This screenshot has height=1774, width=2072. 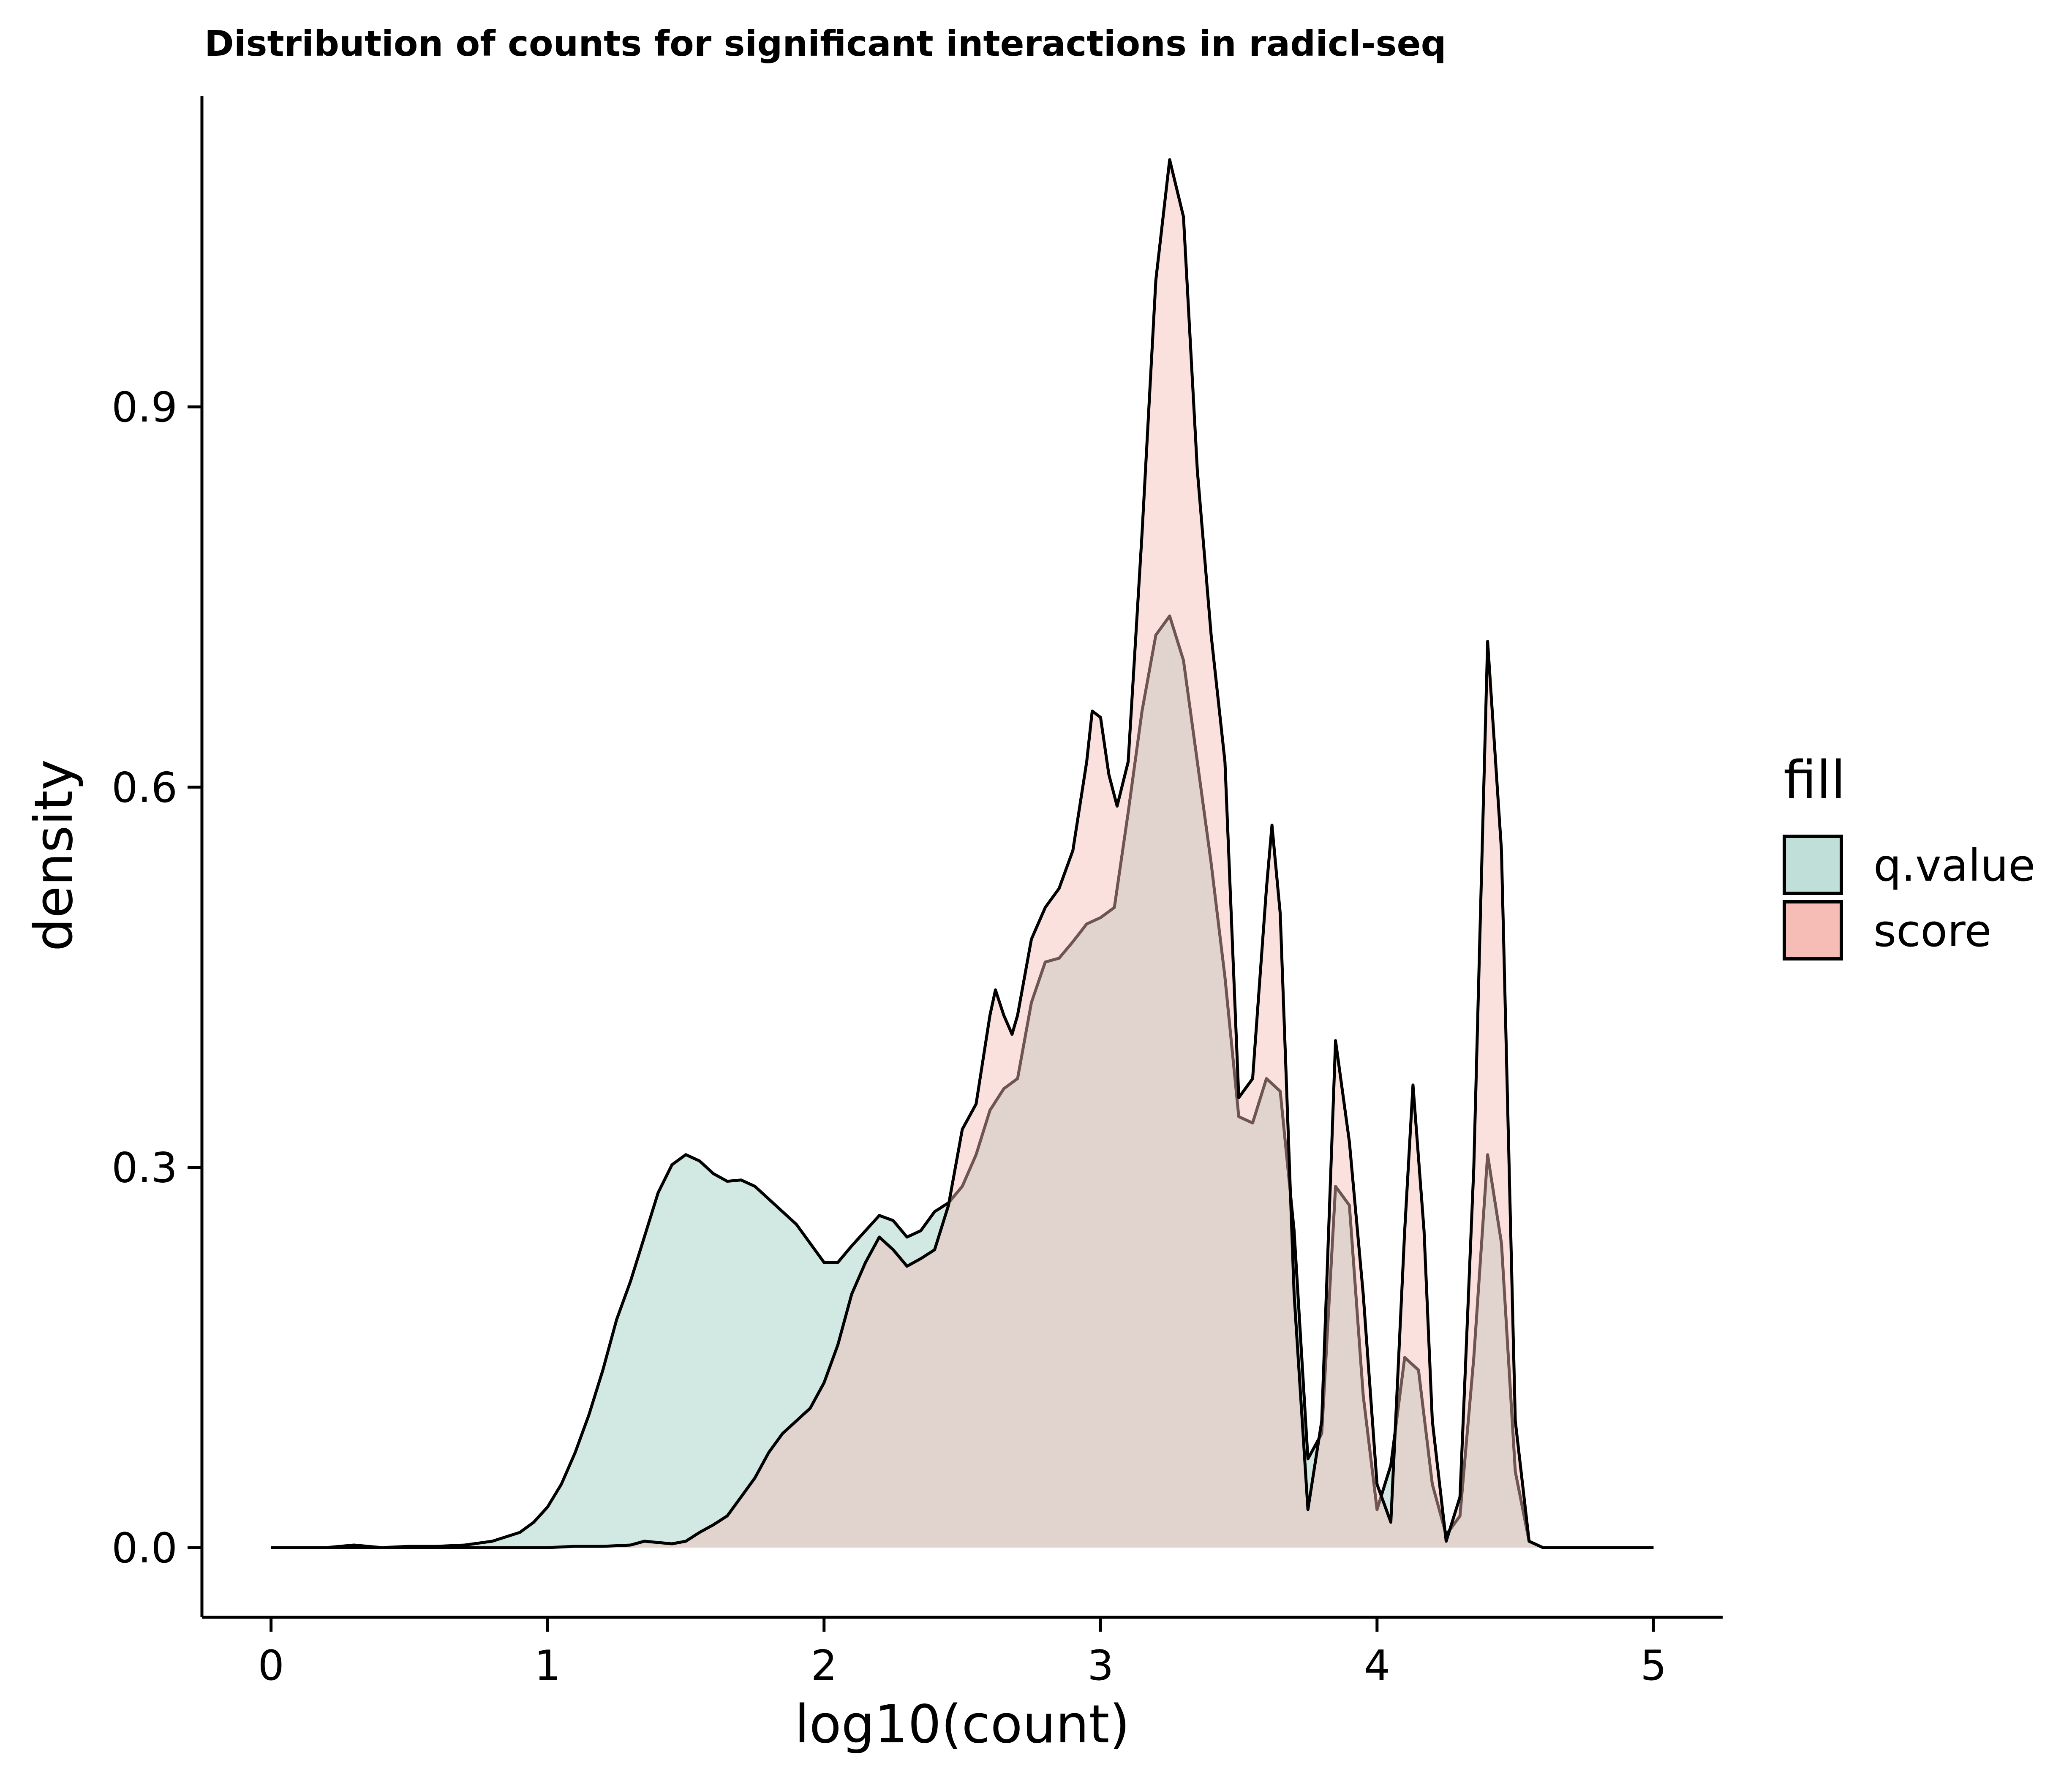 I want to click on legend-label-score: score, so click(x=1932, y=931).